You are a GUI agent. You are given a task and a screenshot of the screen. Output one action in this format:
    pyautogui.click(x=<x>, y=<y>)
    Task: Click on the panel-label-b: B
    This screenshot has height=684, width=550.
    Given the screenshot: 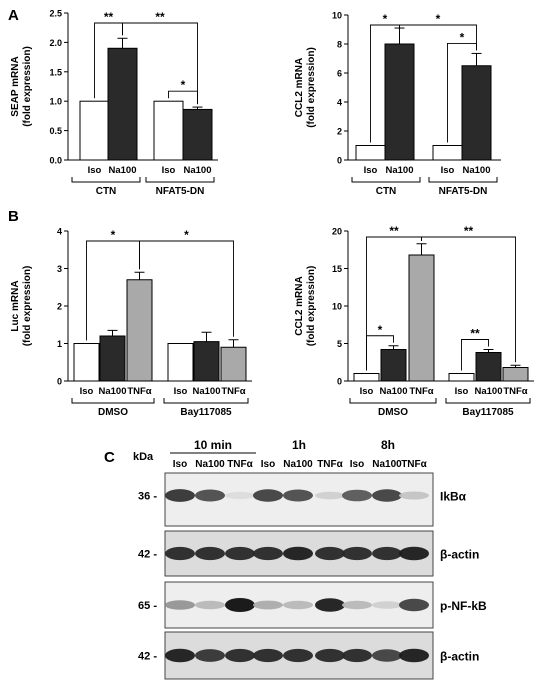 What is the action you would take?
    pyautogui.click(x=13, y=216)
    